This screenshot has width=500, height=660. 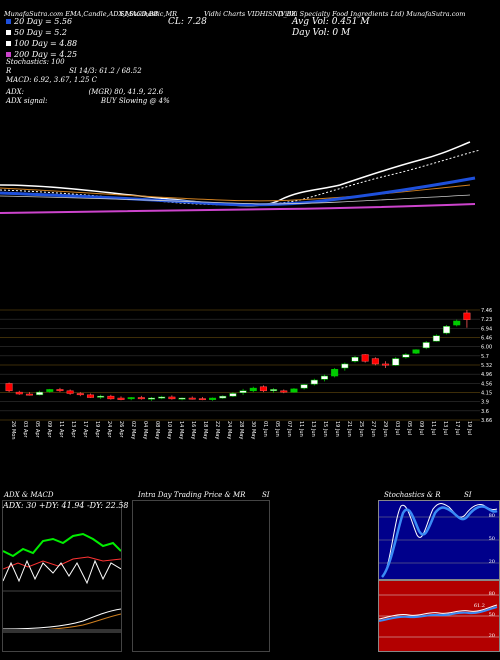 What do you see at coordinates (149, 14) in the screenshot?
I see `app-title-mid: SI,Stochastic,MR` at bounding box center [149, 14].